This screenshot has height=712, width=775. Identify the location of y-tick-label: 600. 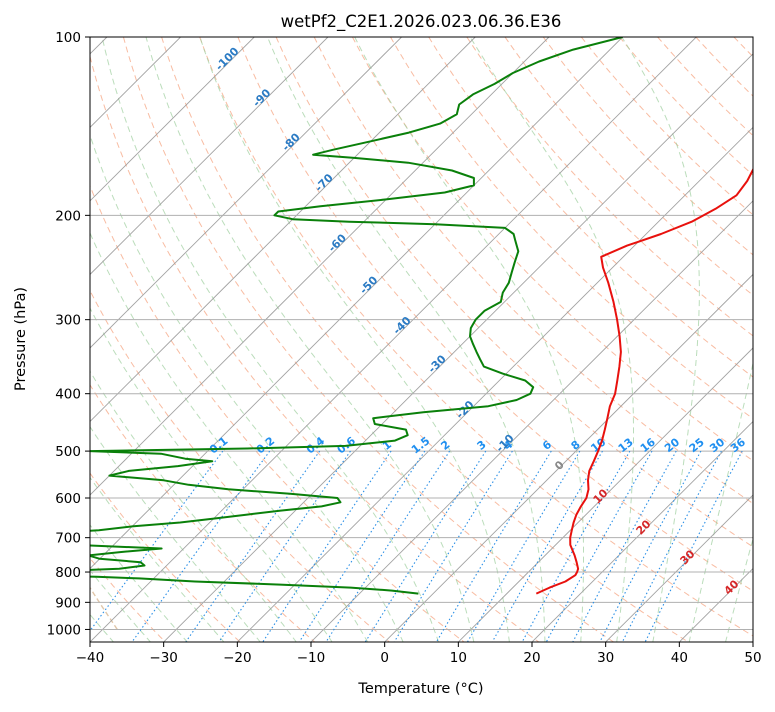
(68, 499).